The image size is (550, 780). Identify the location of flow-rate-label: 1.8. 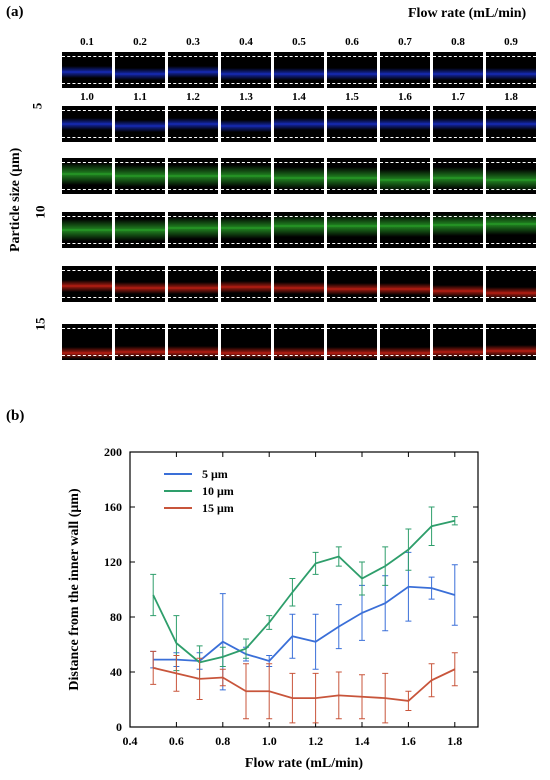
(511, 97).